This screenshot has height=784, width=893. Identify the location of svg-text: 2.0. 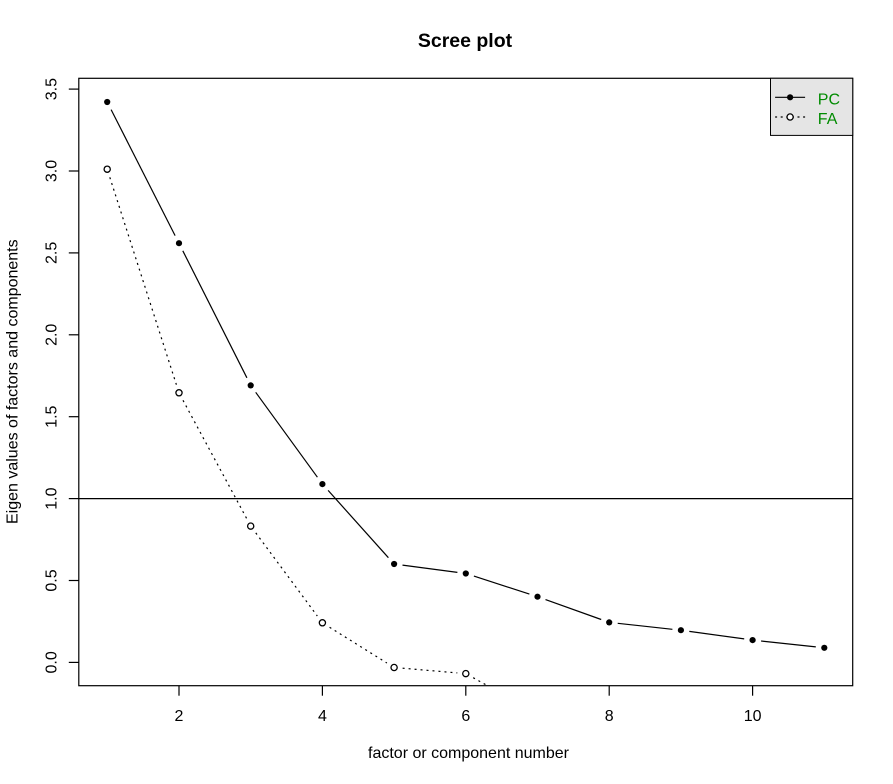
(52, 335).